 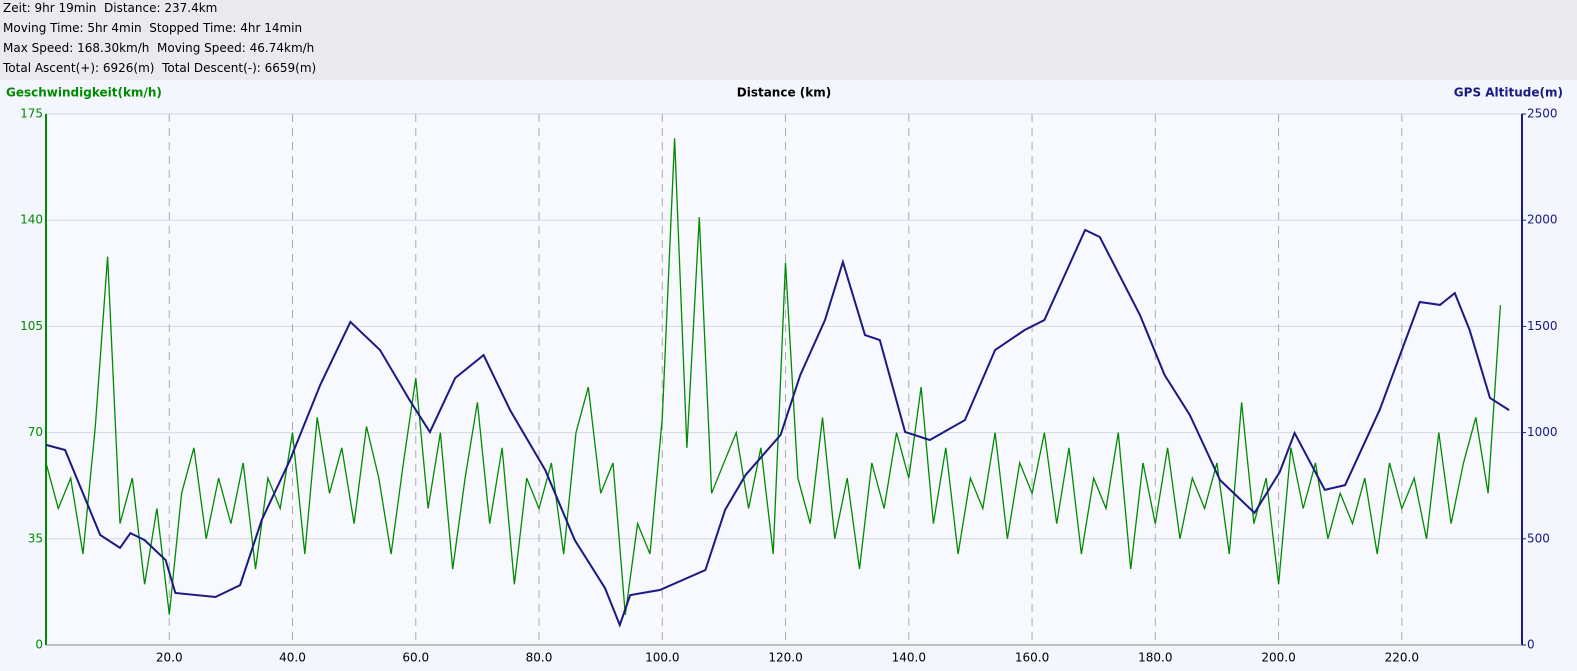 I want to click on y2-tick-label: 2500, so click(x=1542, y=114).